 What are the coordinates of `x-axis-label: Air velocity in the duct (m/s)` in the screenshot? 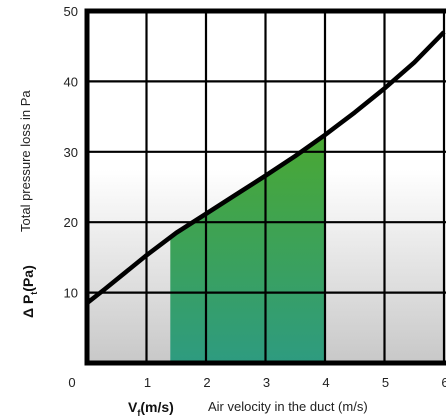 It's located at (288, 406).